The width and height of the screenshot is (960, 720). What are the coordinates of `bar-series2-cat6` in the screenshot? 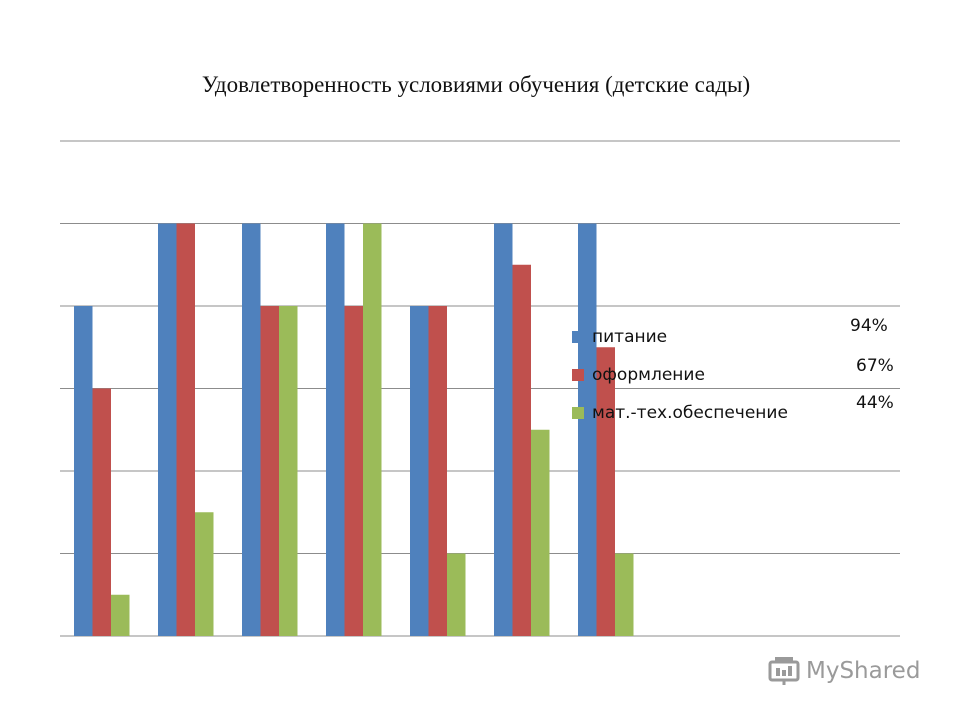 It's located at (624, 594).